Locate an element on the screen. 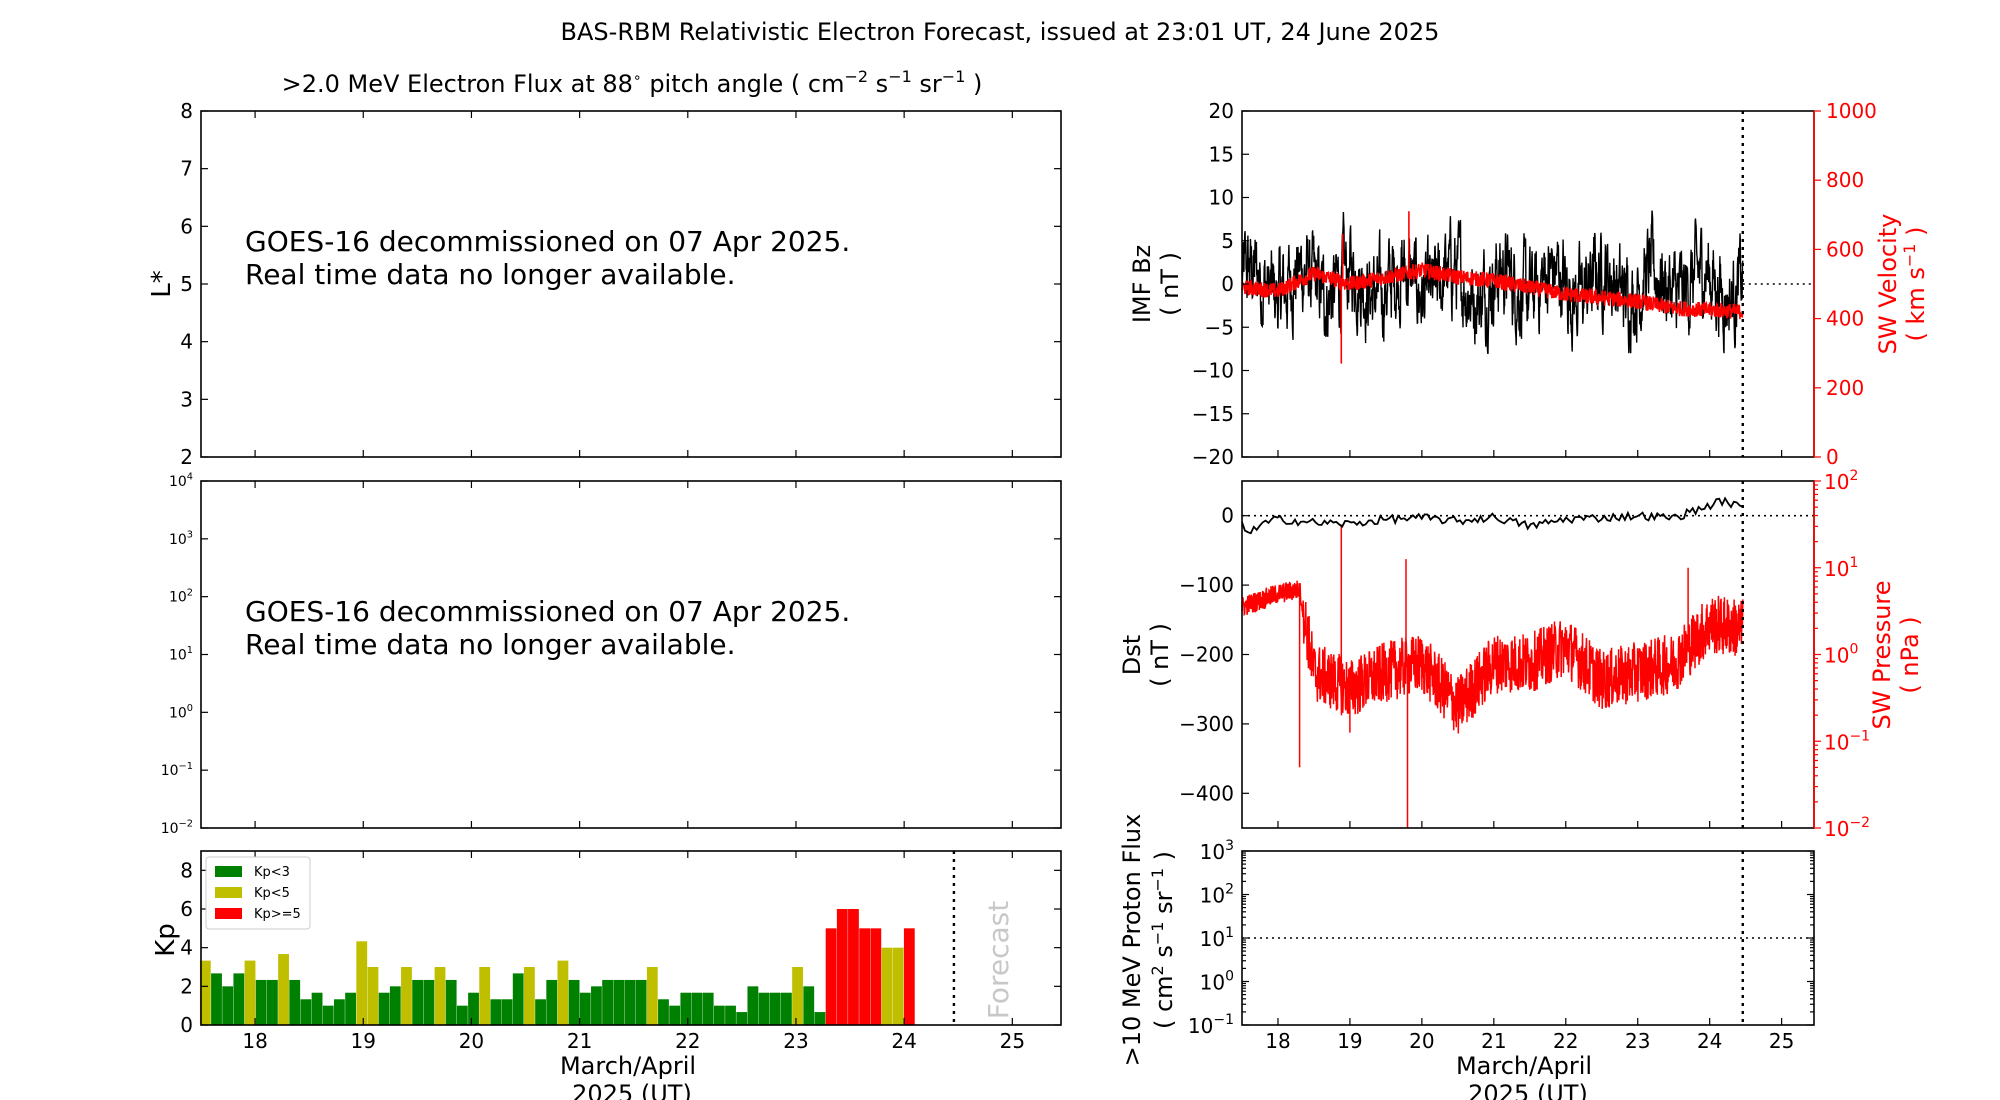 Image resolution: width=2000 pixels, height=1100 pixels. lstar-message-line2: Real time data no longer available. is located at coordinates (490, 274).